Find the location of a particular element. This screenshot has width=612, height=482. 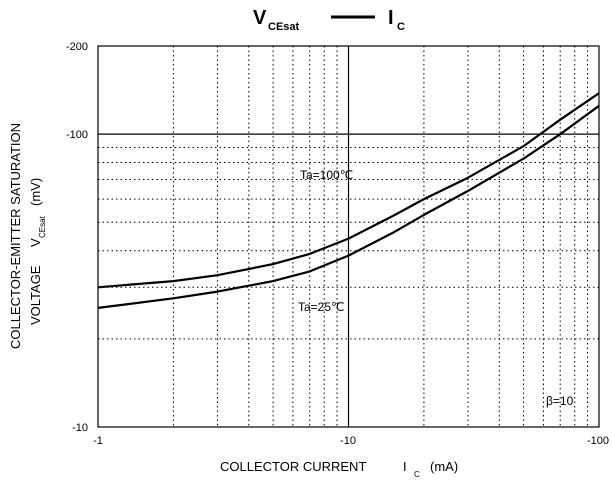

x-axis-subscript: C is located at coordinates (417, 474).